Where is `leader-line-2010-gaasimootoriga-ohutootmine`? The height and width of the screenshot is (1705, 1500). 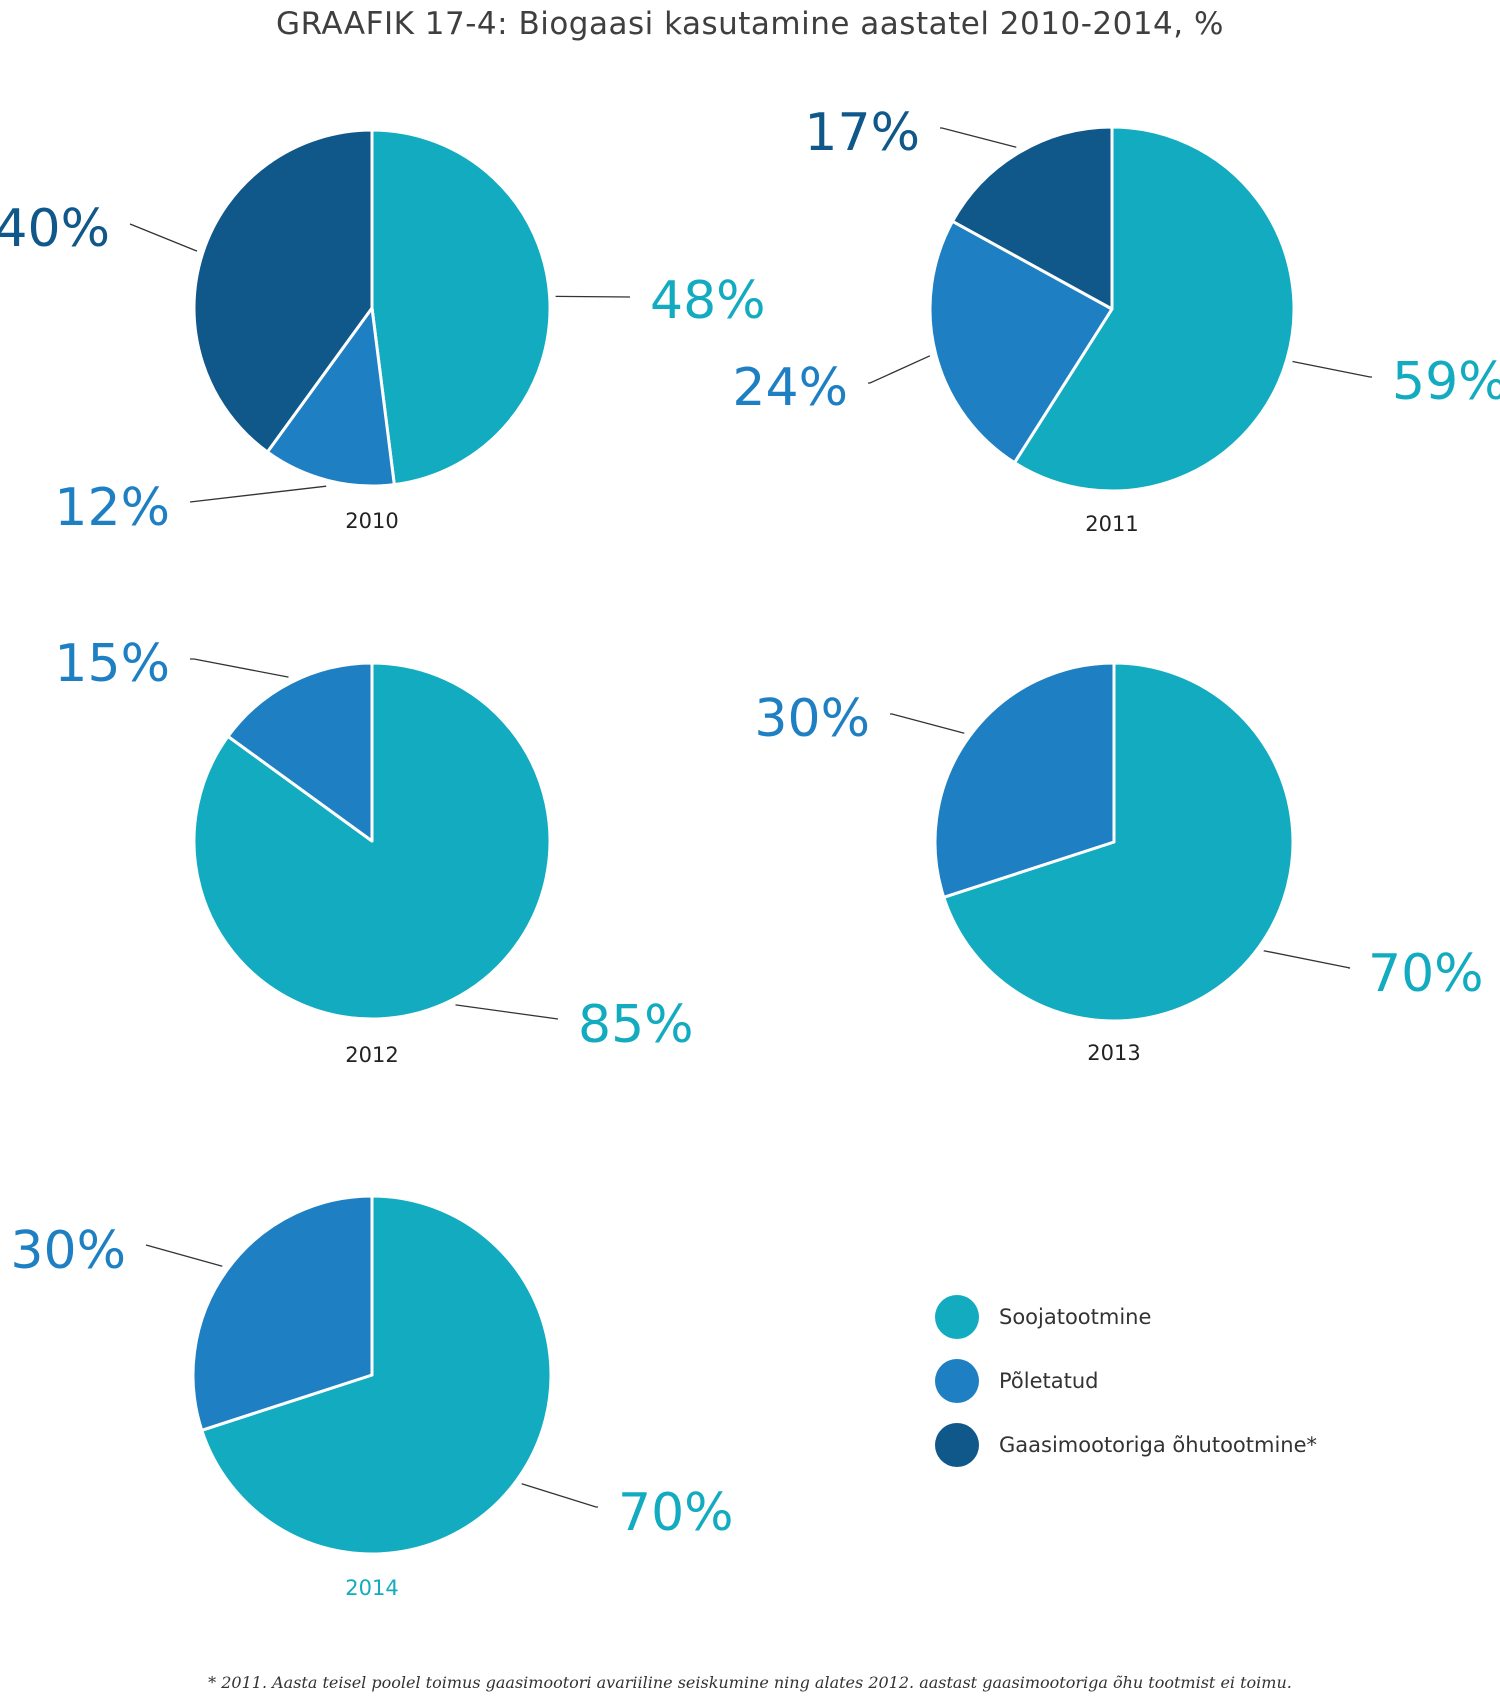 leader-line-2010-gaasimootoriga-ohutootmine is located at coordinates (163, 237).